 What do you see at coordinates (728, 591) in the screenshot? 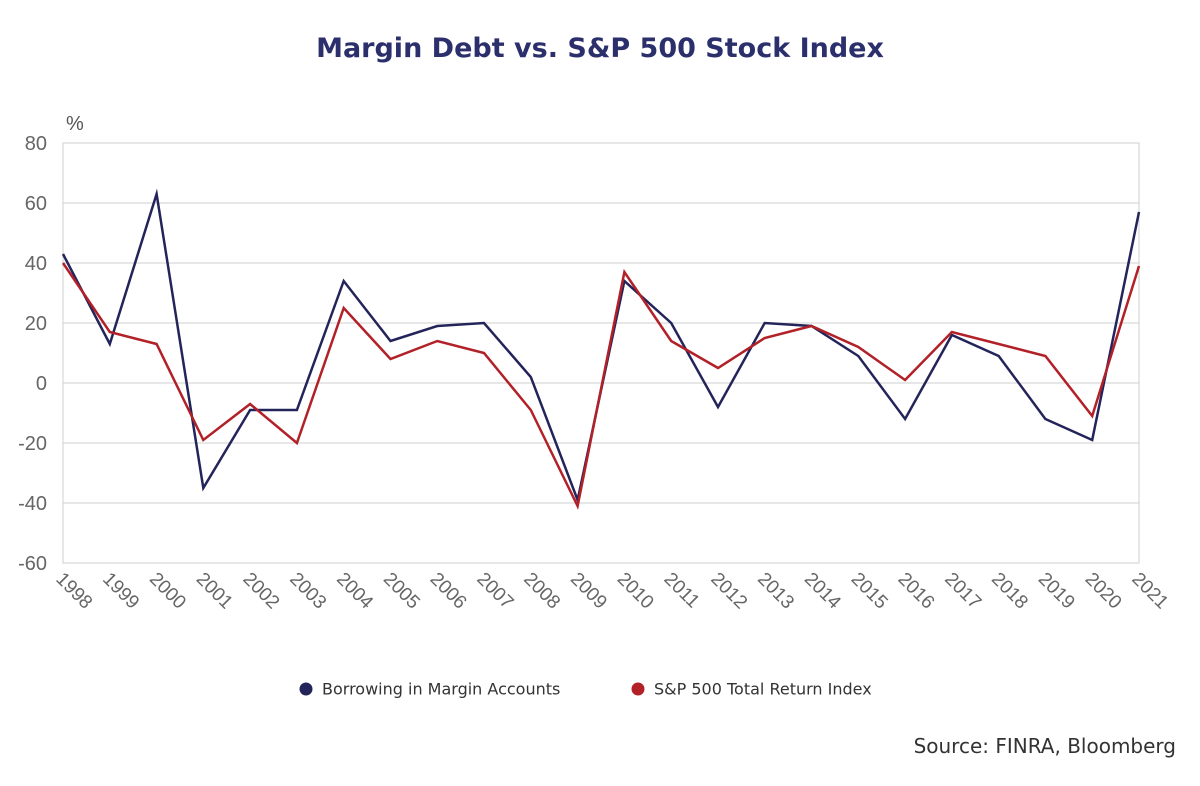
I see `x-tick-label: 2012` at bounding box center [728, 591].